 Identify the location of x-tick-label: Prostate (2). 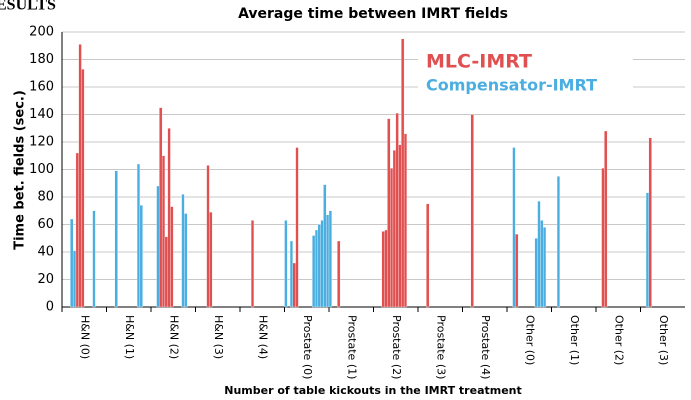
(396, 347).